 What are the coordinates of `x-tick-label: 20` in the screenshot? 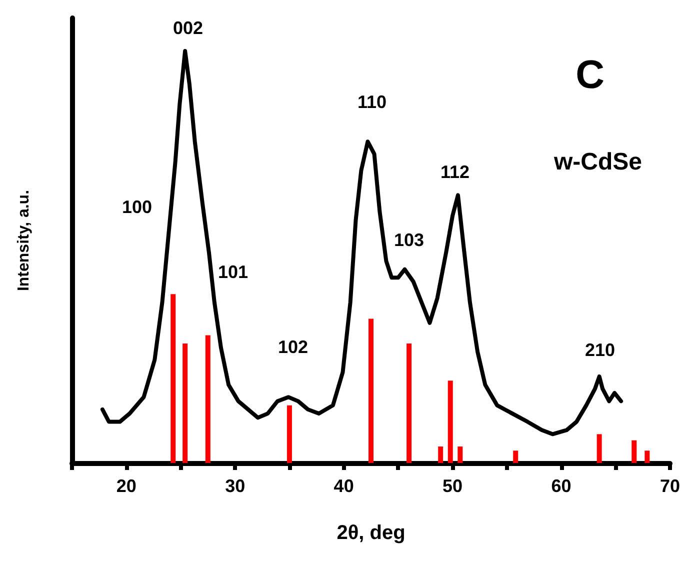 It's located at (126, 486).